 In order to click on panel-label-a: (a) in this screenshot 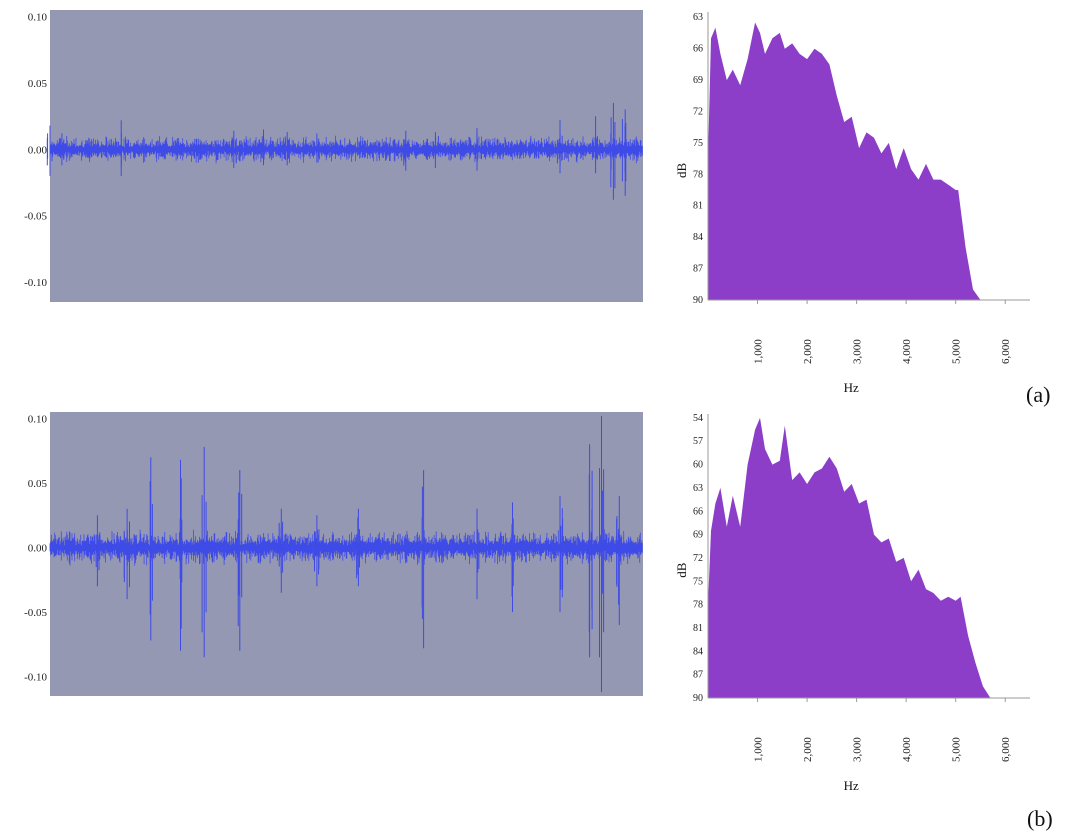, I will do `click(1038, 394)`.